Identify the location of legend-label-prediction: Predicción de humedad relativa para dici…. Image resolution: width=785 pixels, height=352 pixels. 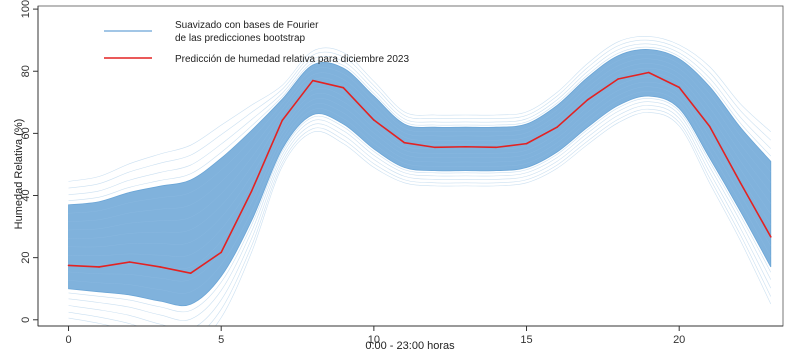
(292, 59).